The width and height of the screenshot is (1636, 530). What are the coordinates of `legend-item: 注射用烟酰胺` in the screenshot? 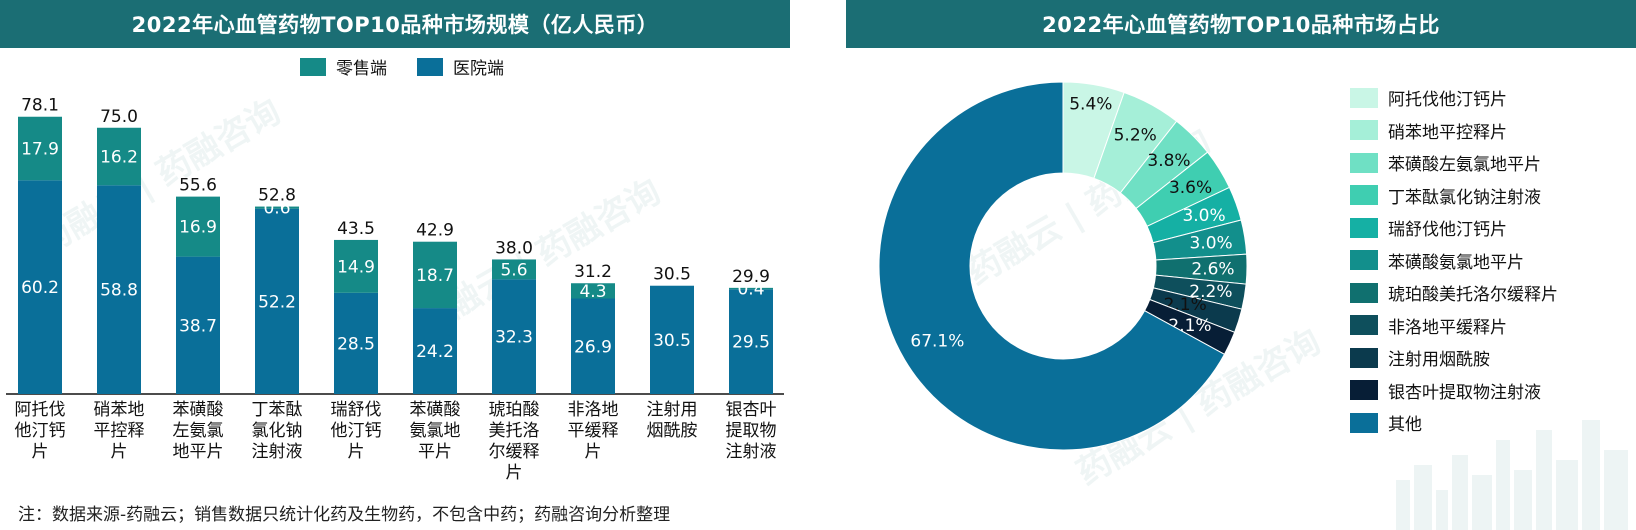 It's located at (1454, 358).